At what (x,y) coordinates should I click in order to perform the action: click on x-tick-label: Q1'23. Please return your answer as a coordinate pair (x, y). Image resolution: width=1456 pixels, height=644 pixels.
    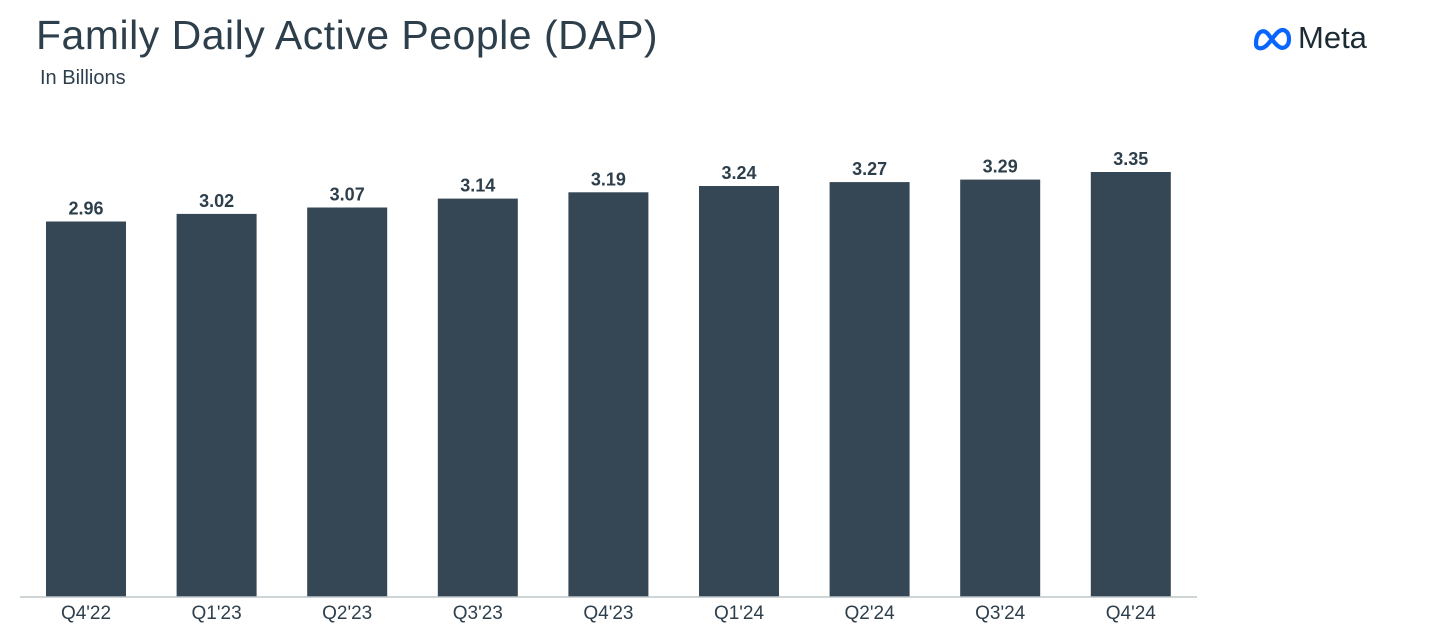
    Looking at the image, I should click on (217, 613).